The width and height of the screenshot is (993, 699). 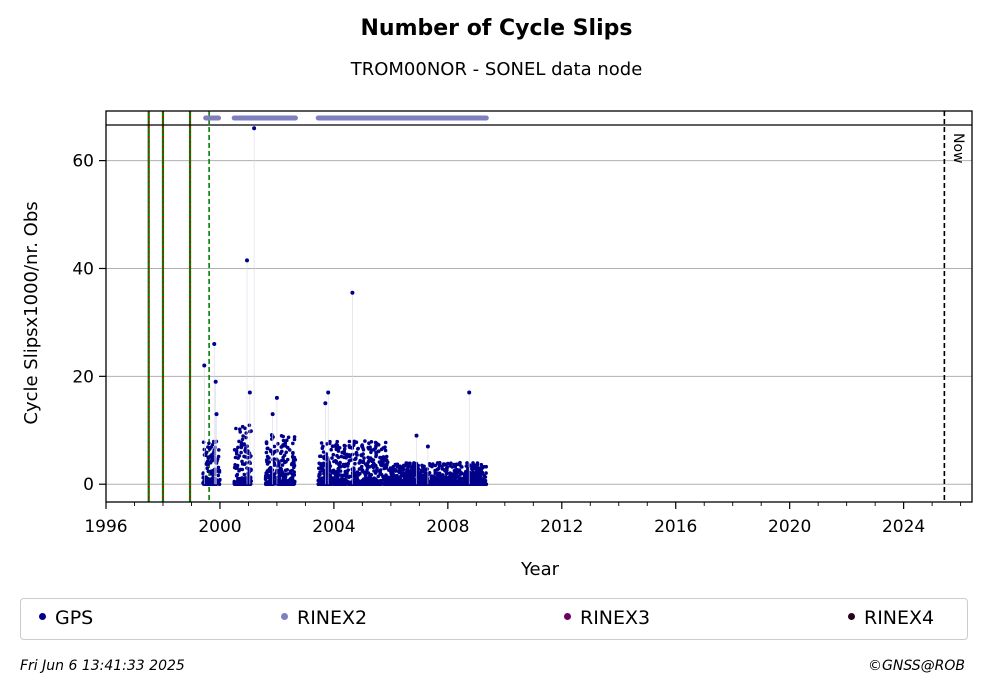 I want to click on y-tick-label: 60, so click(x=83, y=162).